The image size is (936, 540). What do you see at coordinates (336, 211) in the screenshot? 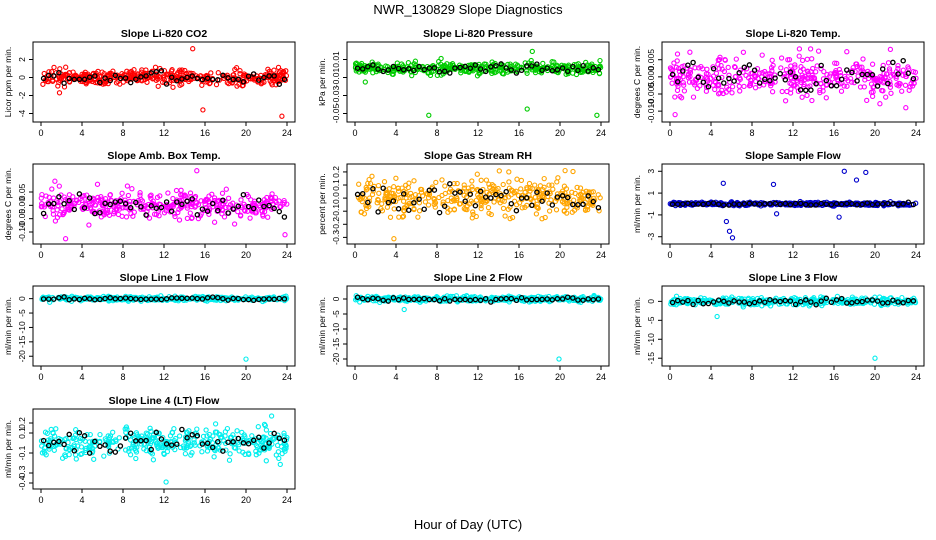
I see `y-tick-label: -0.1` at bounding box center [336, 211].